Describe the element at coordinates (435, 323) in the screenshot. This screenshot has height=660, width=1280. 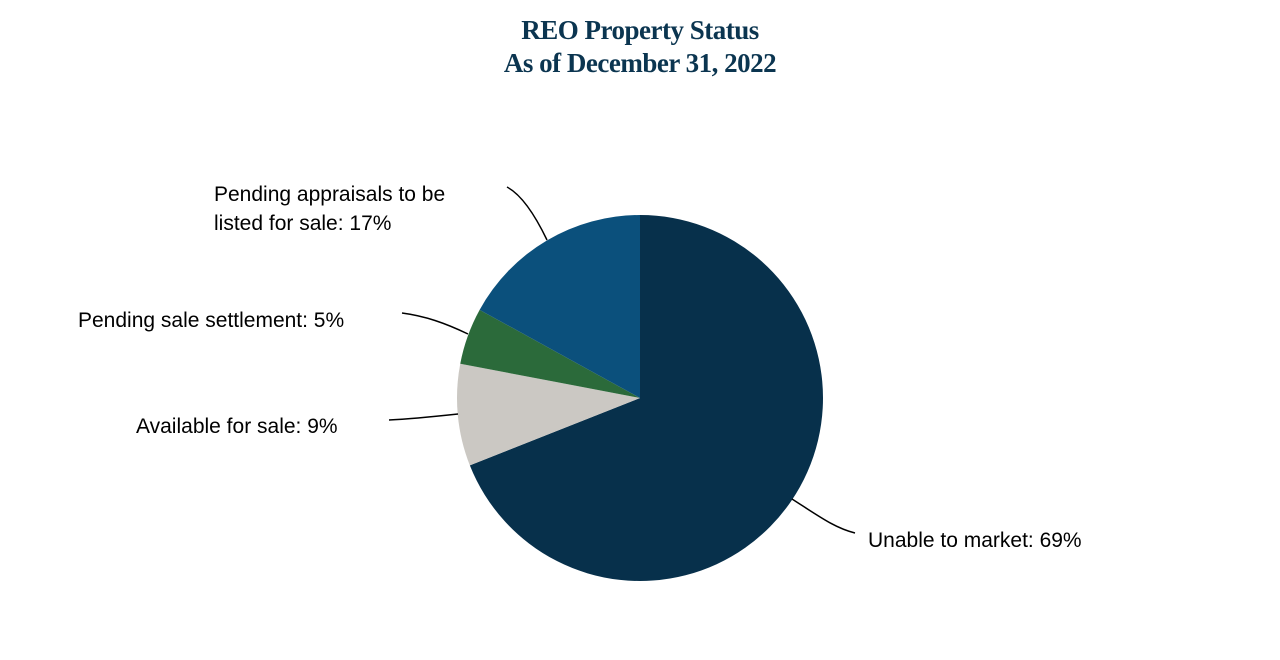
I see `leader-line-pending-sale-settlement` at that location.